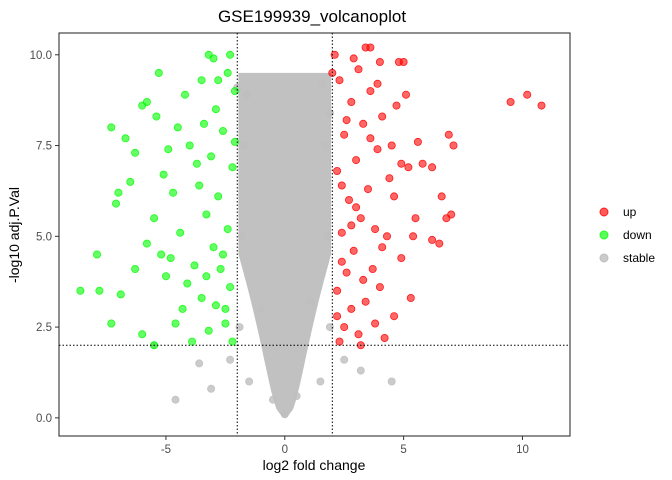 This screenshot has height=480, width=672. I want to click on stable-density-band, so click(285, 245).